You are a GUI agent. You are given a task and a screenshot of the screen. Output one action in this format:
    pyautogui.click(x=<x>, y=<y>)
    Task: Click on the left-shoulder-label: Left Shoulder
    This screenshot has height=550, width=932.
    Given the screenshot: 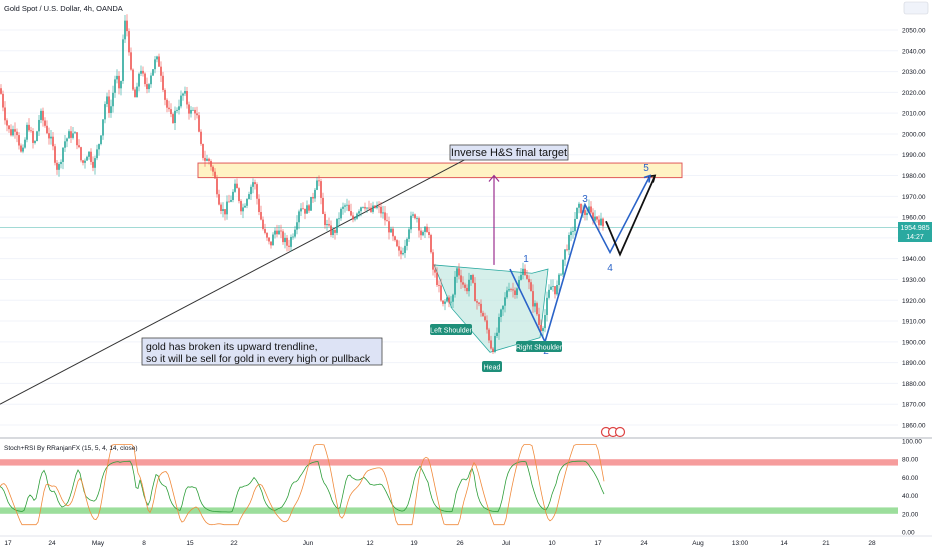 What is the action you would take?
    pyautogui.click(x=451, y=331)
    